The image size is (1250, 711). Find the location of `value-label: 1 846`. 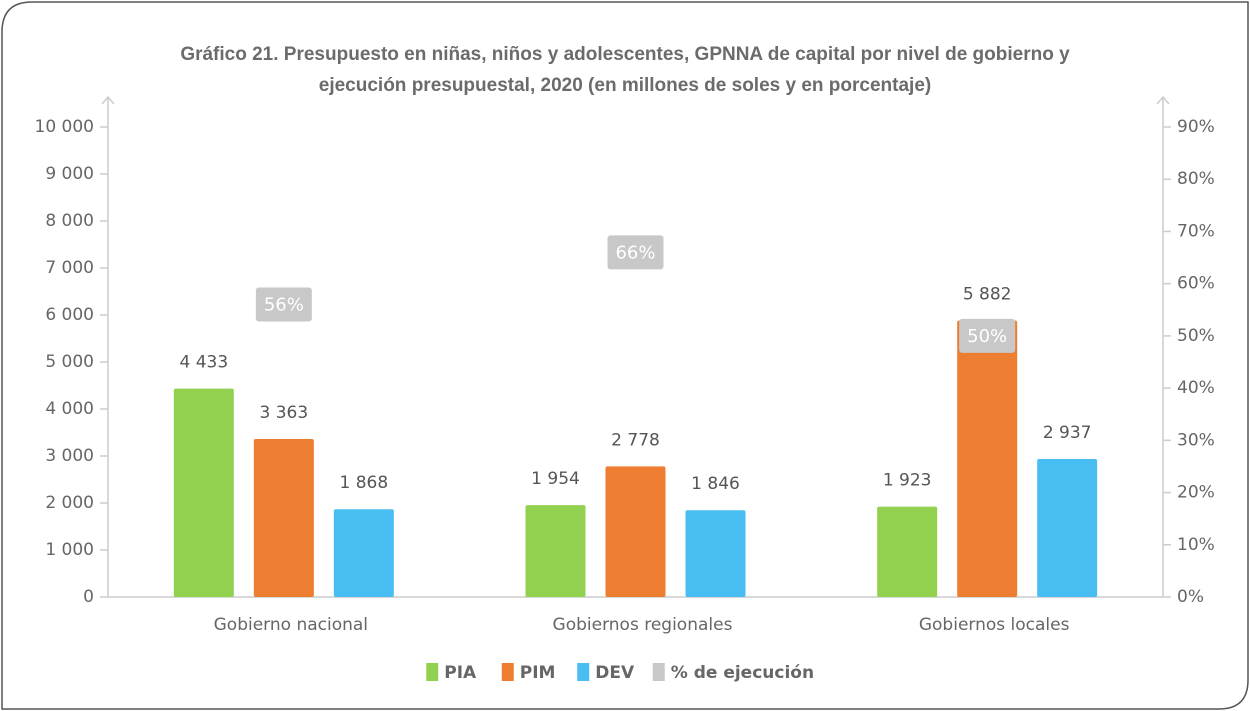

value-label: 1 846 is located at coordinates (715, 484).